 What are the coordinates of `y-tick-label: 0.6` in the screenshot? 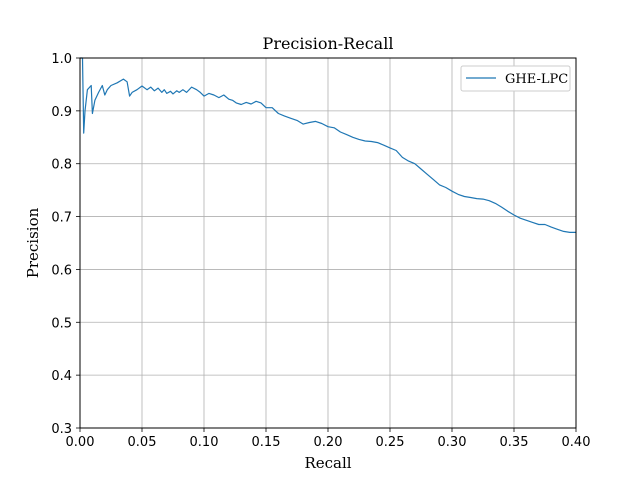 It's located at (61, 270).